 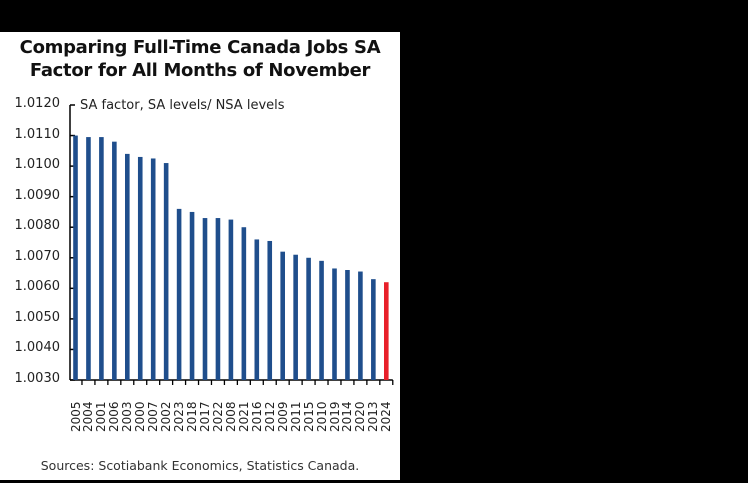 I want to click on bar-2003, so click(x=127, y=266).